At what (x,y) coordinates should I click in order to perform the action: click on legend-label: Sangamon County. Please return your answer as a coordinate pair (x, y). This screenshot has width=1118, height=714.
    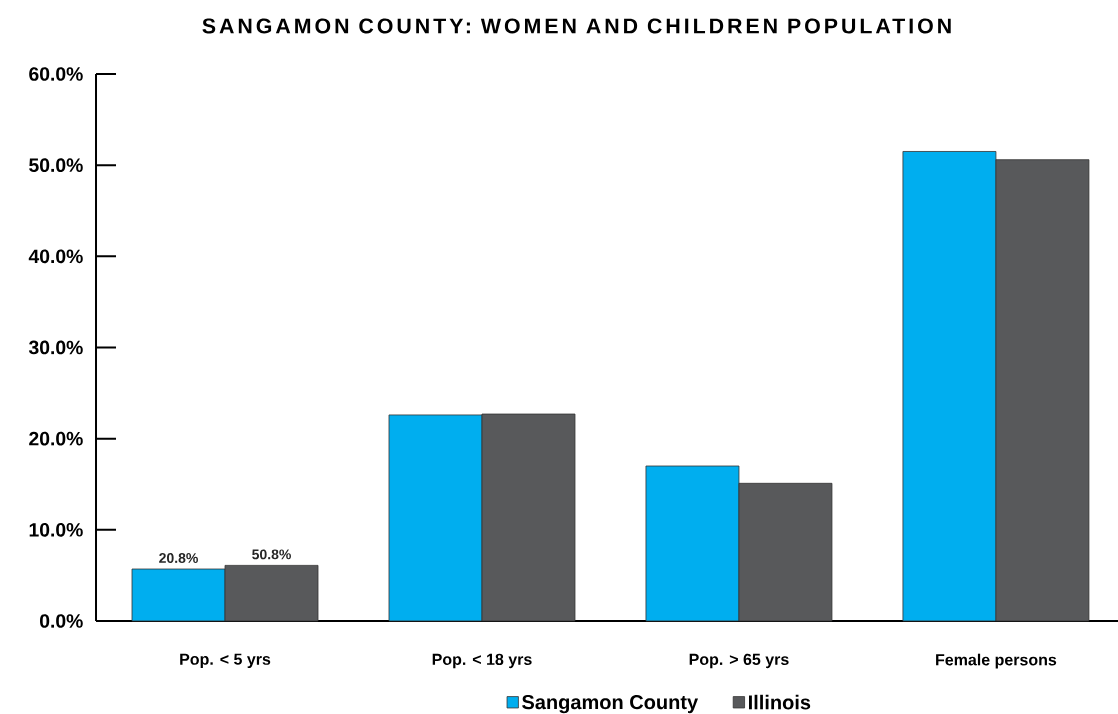
    Looking at the image, I should click on (610, 704).